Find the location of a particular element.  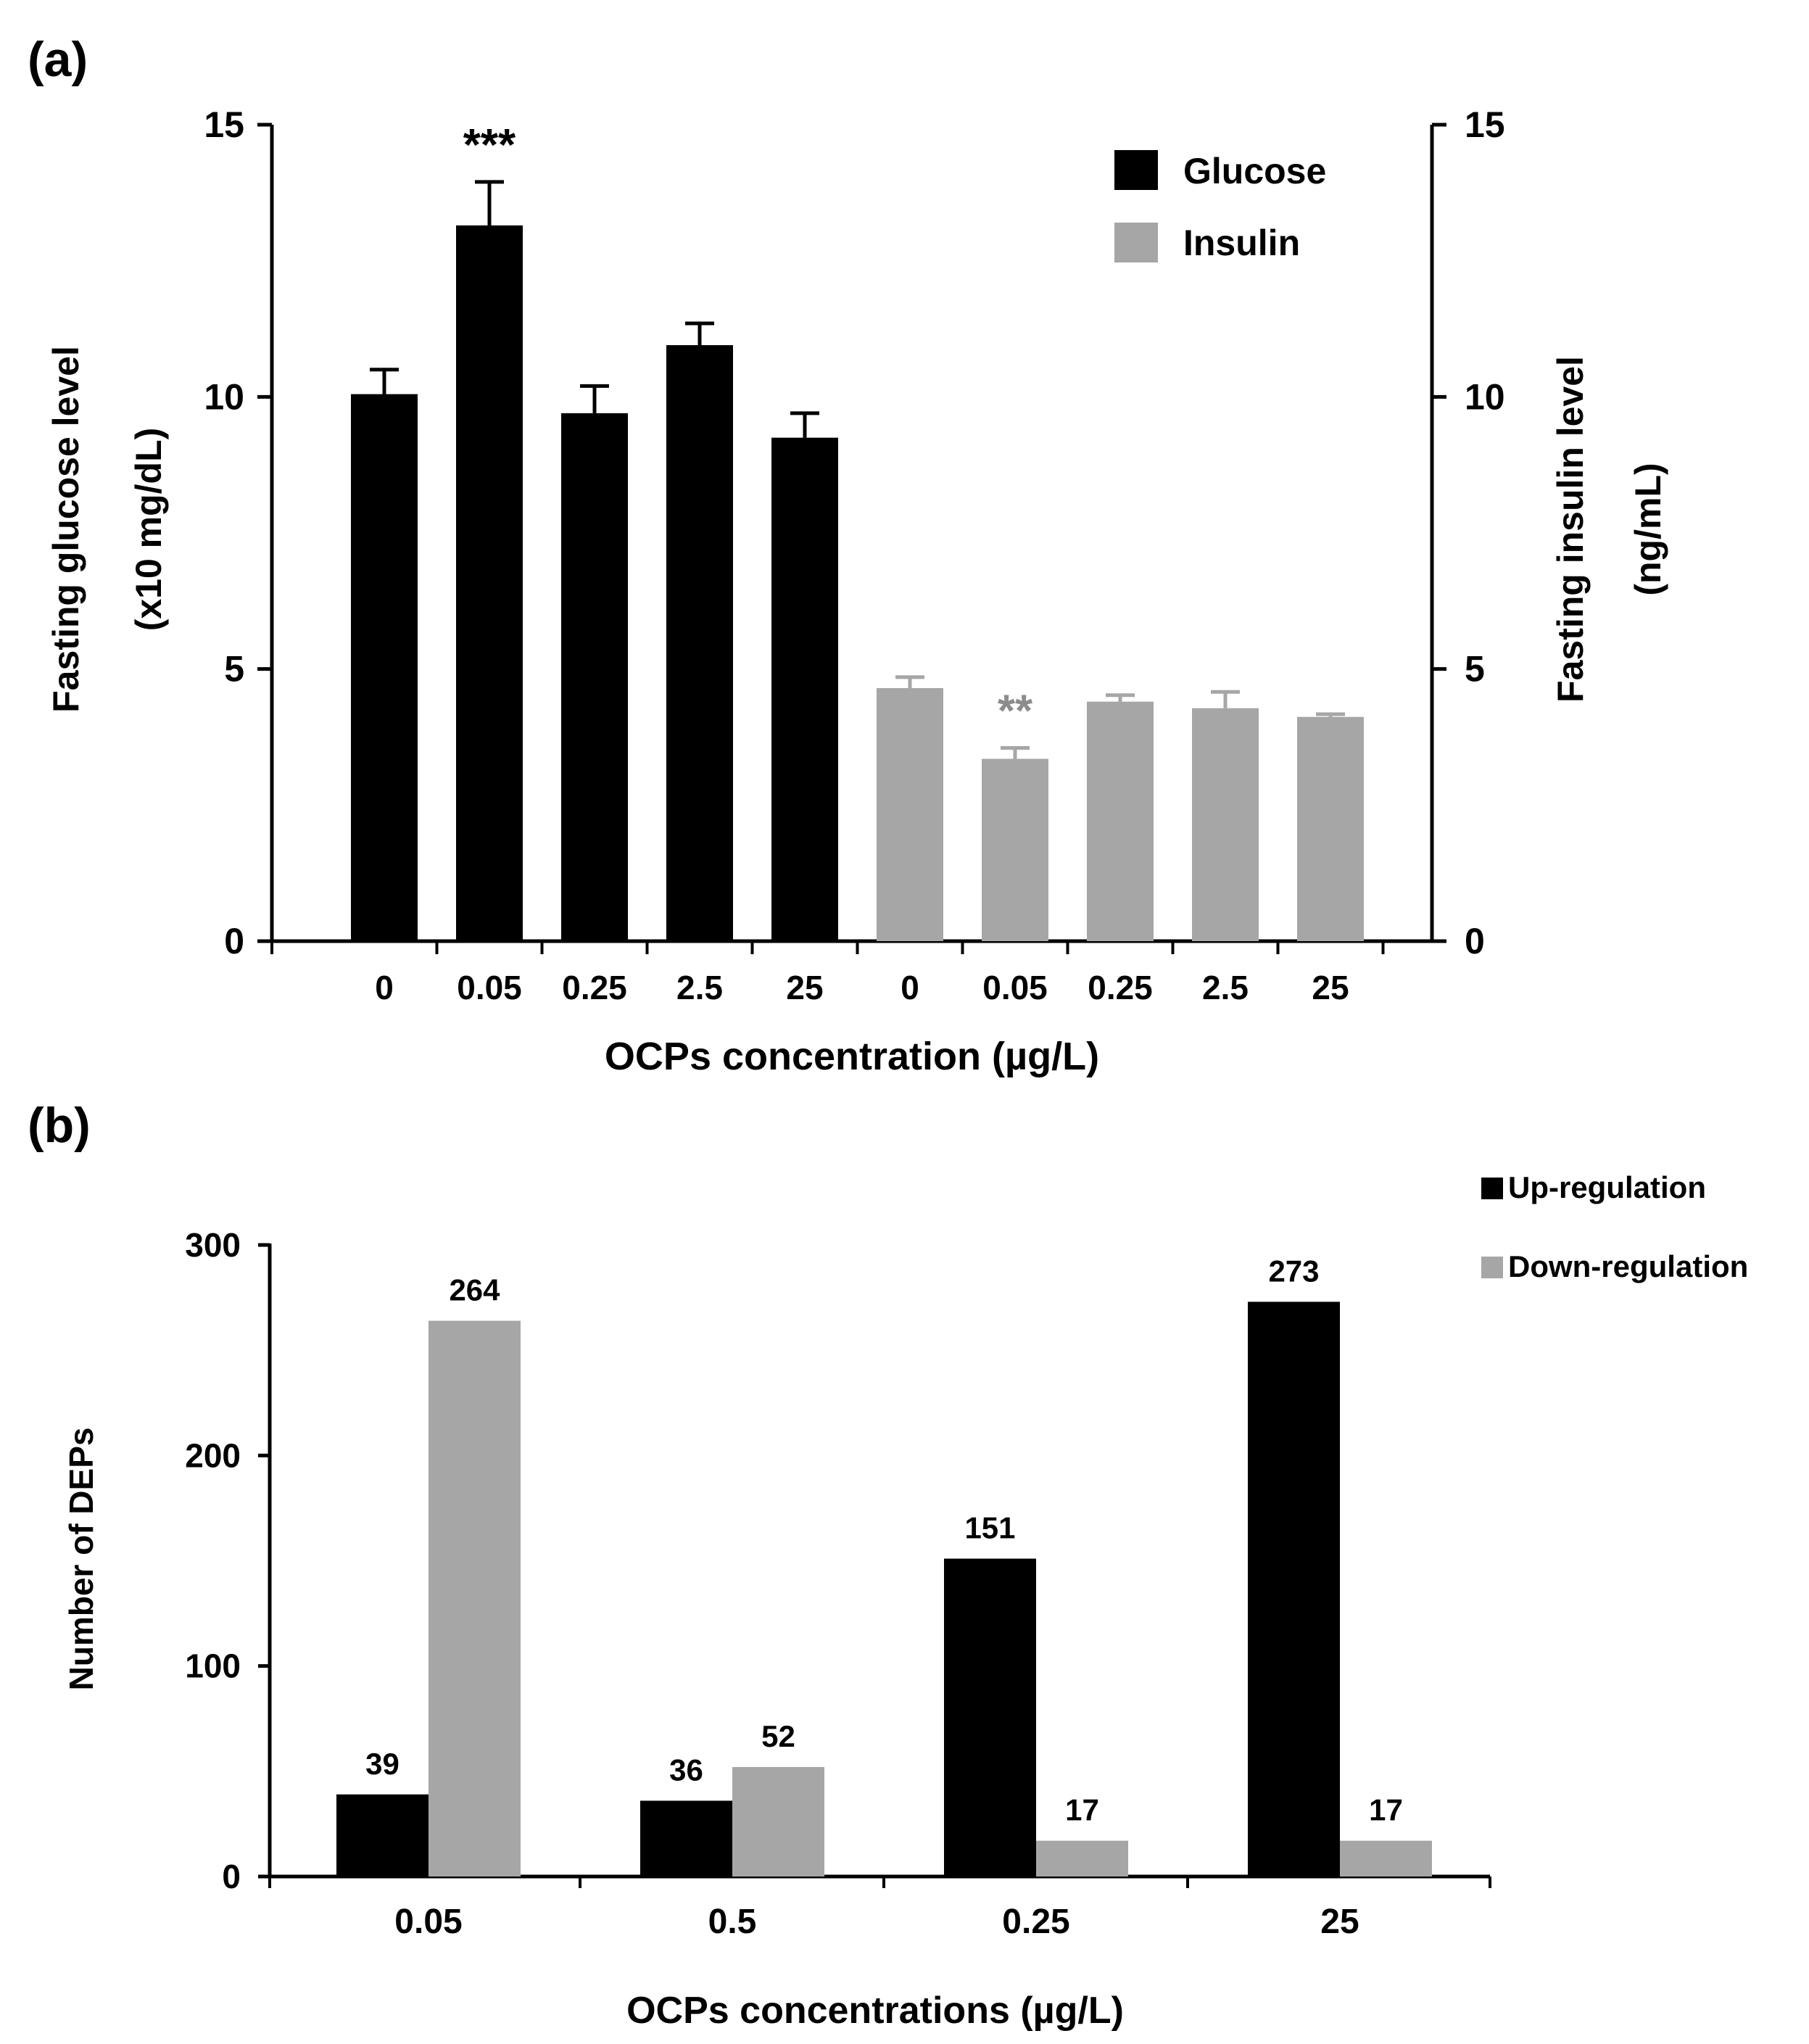

legend-label-glucose: Glucose is located at coordinates (1254, 171).